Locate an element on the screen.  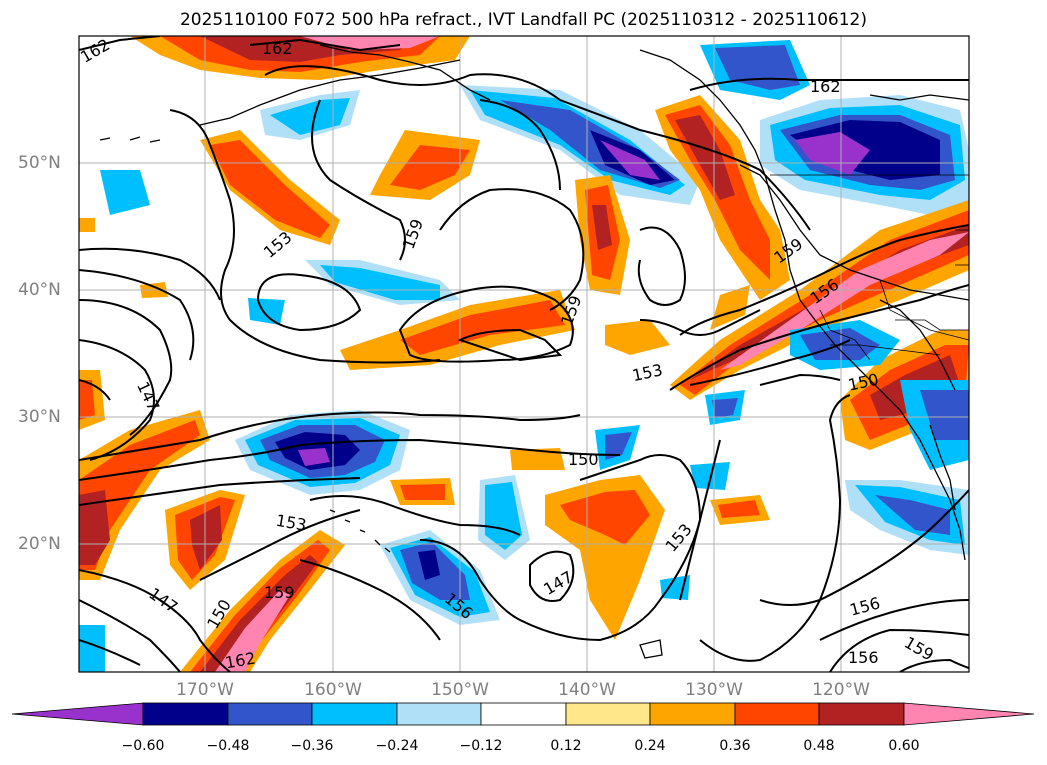
colorbar-extend-low is located at coordinates (77, 714).